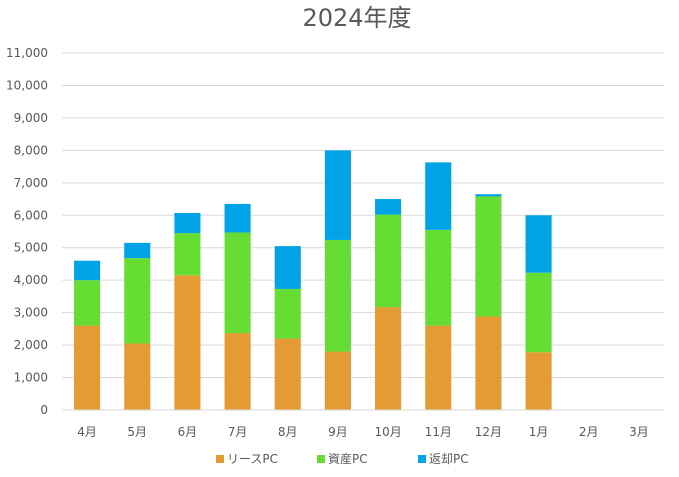 Image resolution: width=679 pixels, height=477 pixels. What do you see at coordinates (639, 432) in the screenshot?
I see `x-tick-label: 3月` at bounding box center [639, 432].